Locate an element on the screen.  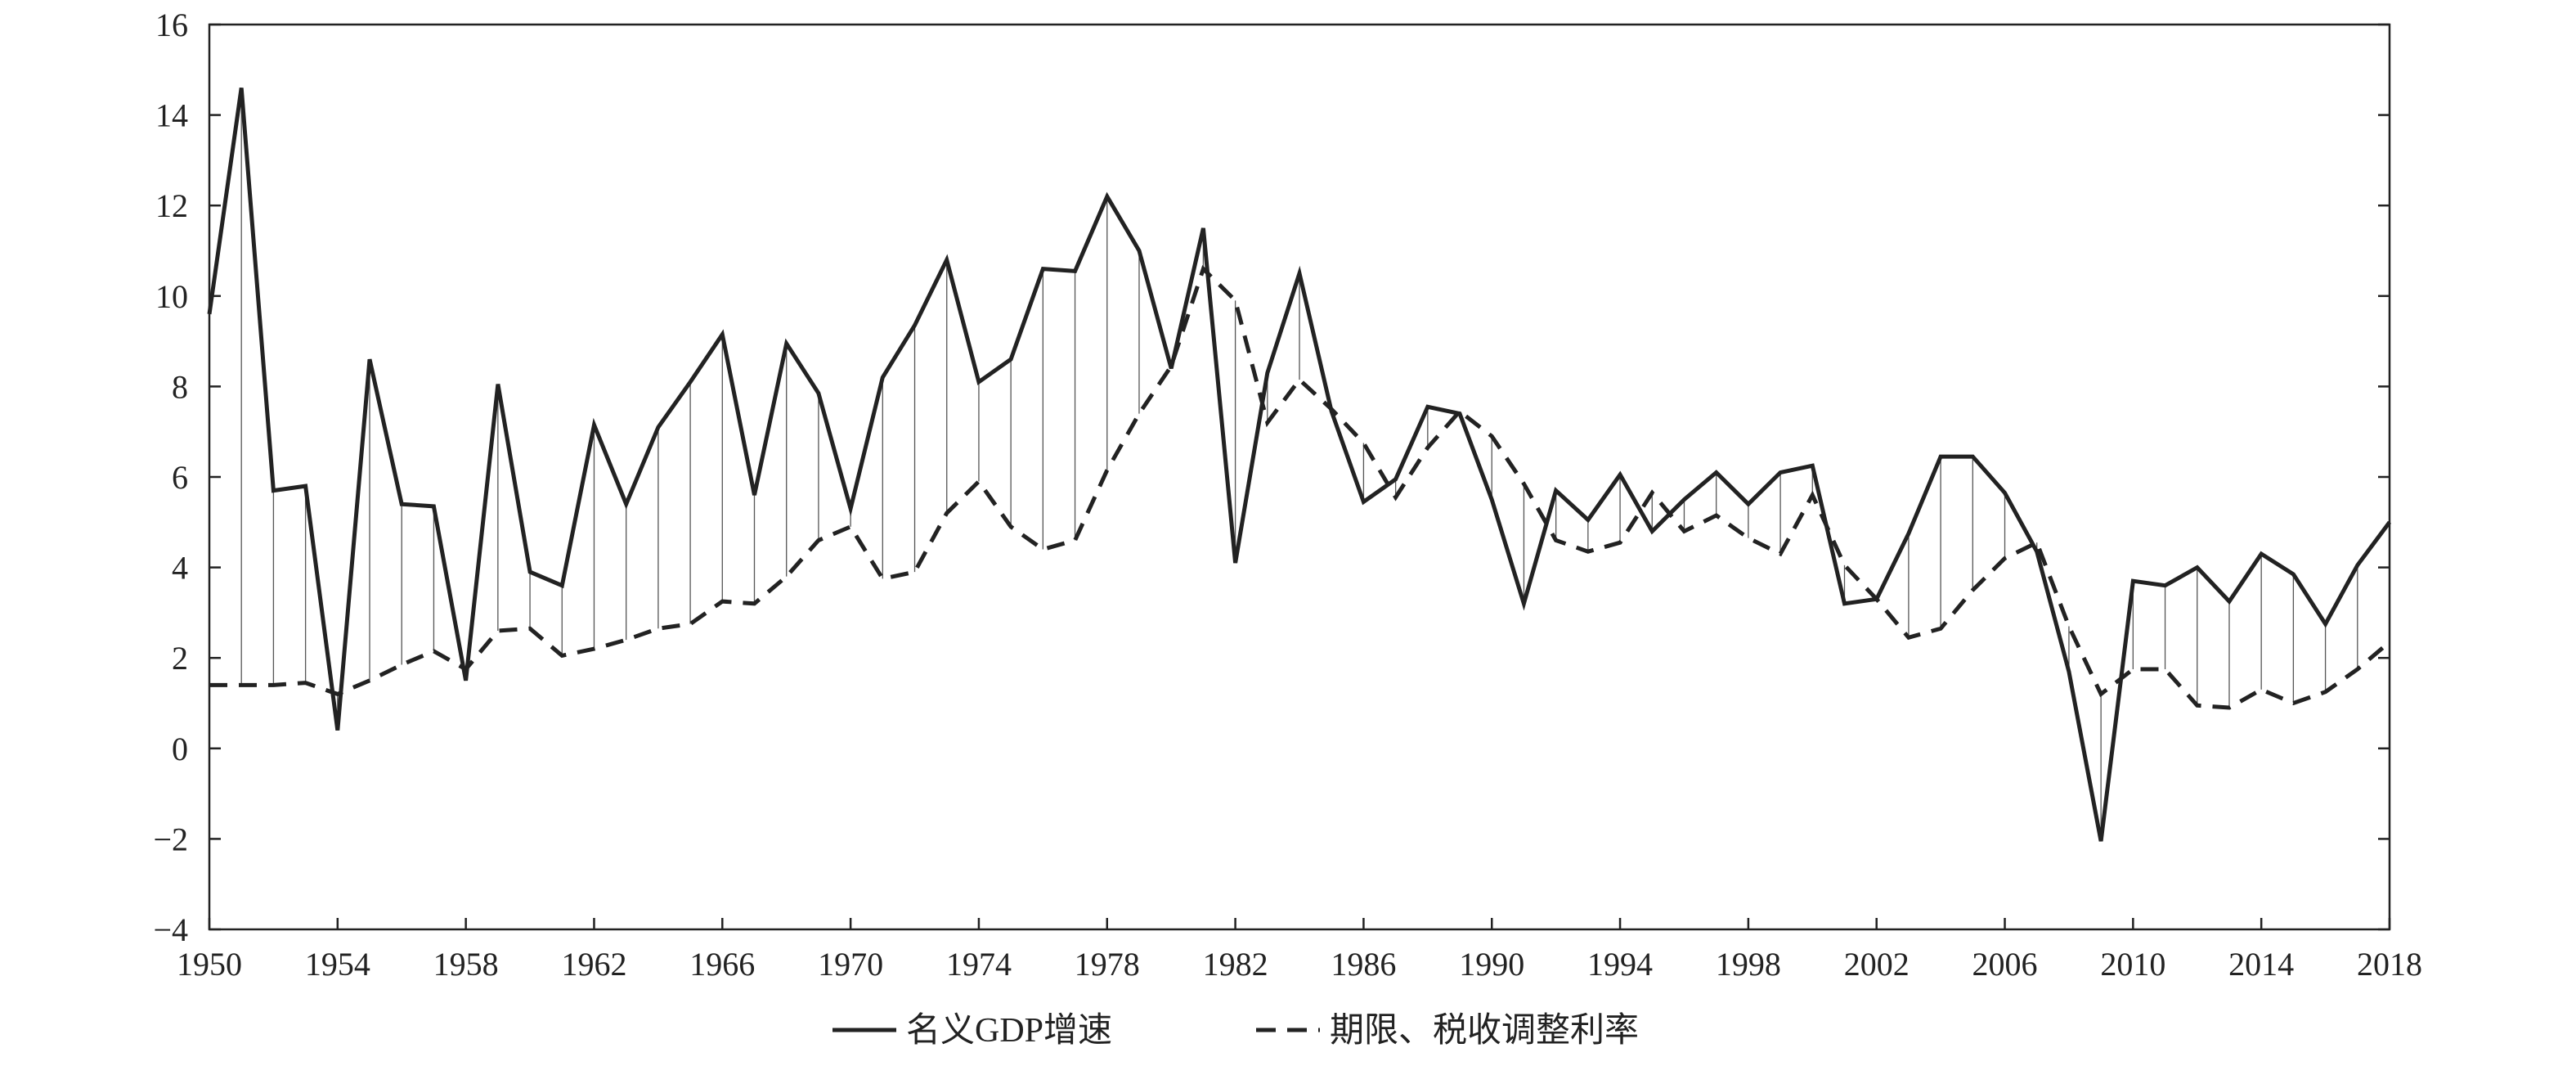
x-tick-label: 2002 is located at coordinates (1877, 965).